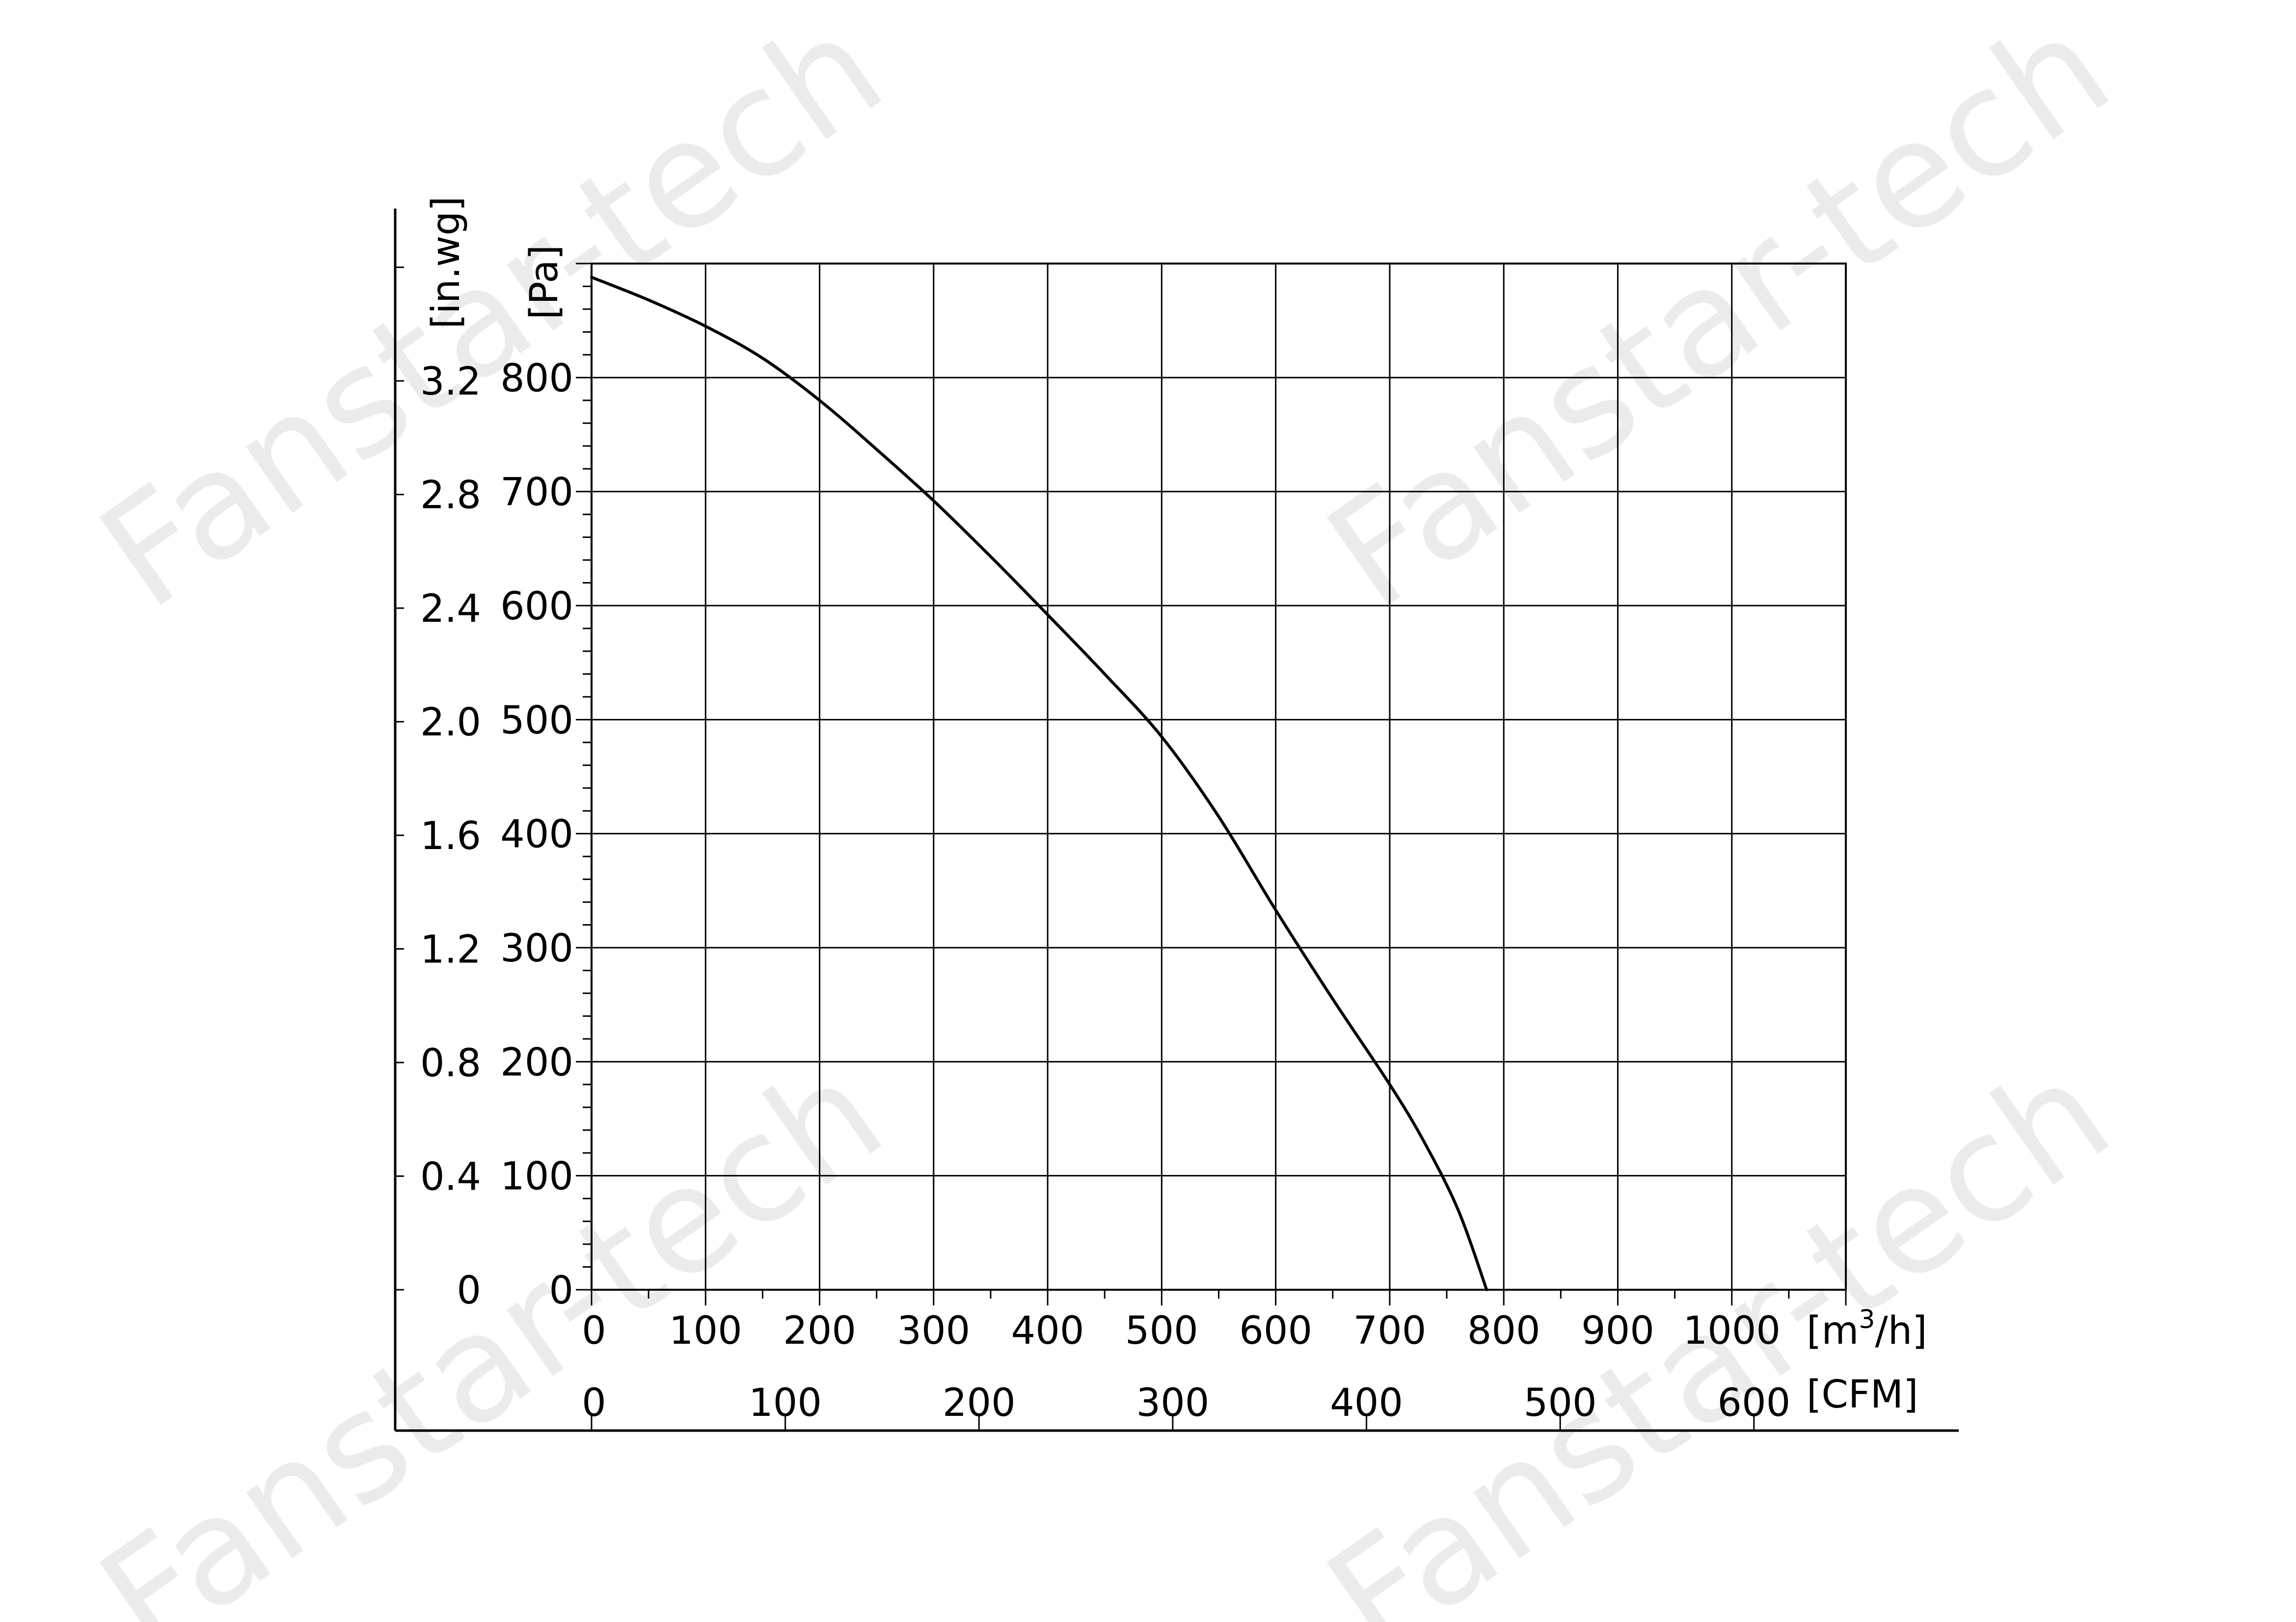  What do you see at coordinates (1753, 1403) in the screenshot?
I see `x-cfm-tick-label: 600` at bounding box center [1753, 1403].